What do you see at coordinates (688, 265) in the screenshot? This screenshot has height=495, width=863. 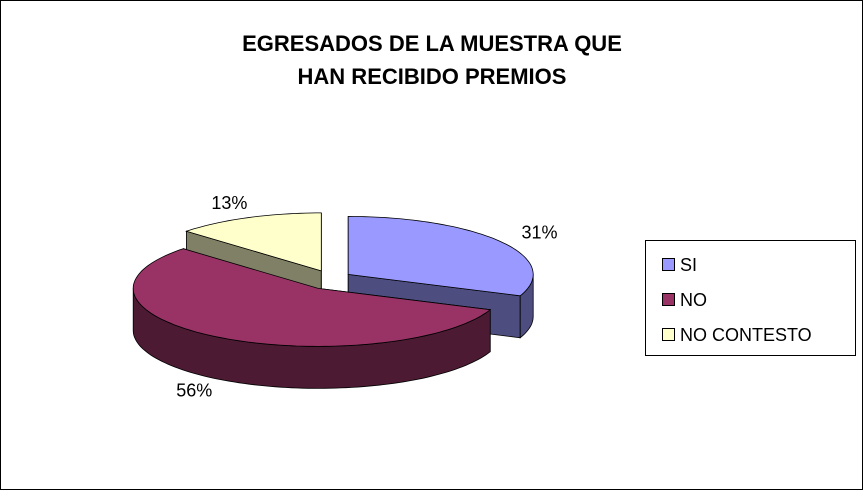 I see `legend-label: SI` at bounding box center [688, 265].